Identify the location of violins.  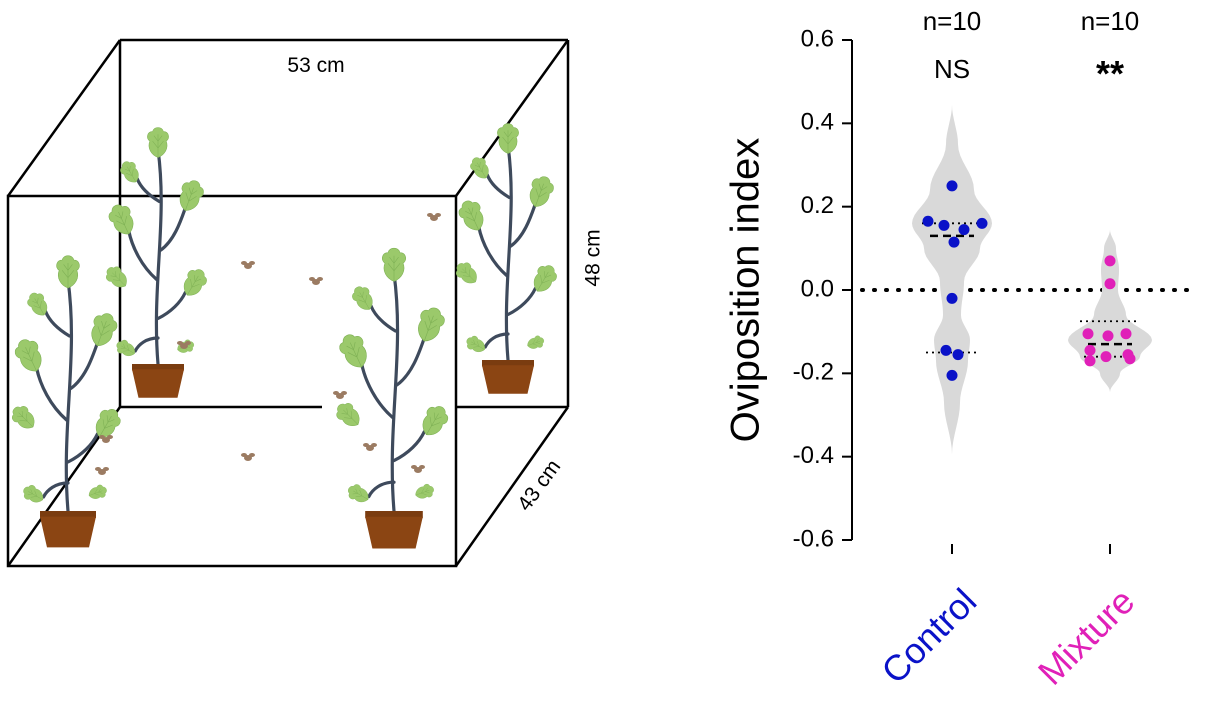
(1032, 329).